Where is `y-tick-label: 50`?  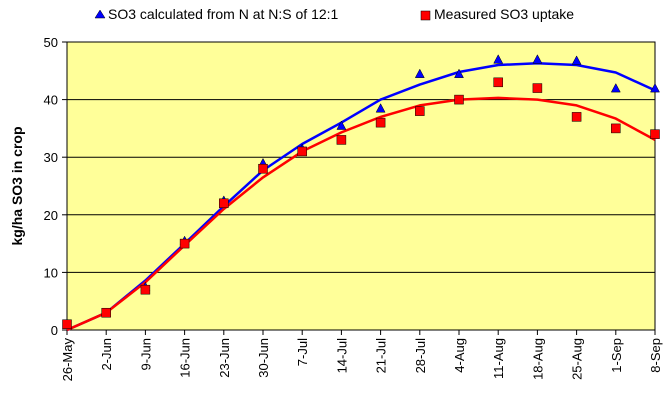
y-tick-label: 50 is located at coordinates (51, 42).